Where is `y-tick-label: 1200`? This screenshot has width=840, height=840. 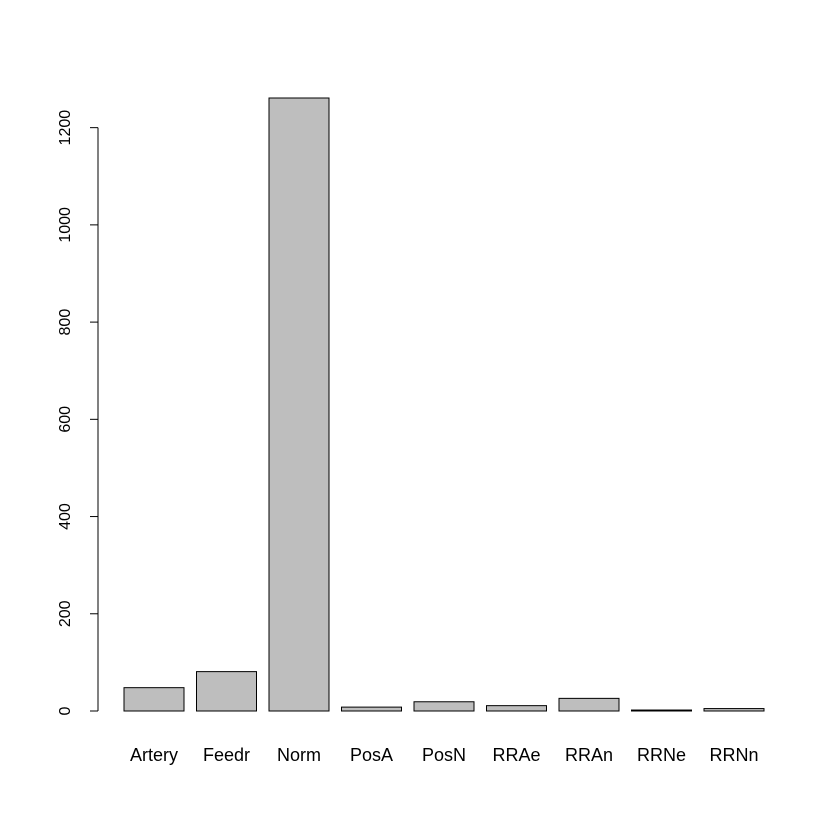
y-tick-label: 1200 is located at coordinates (65, 128).